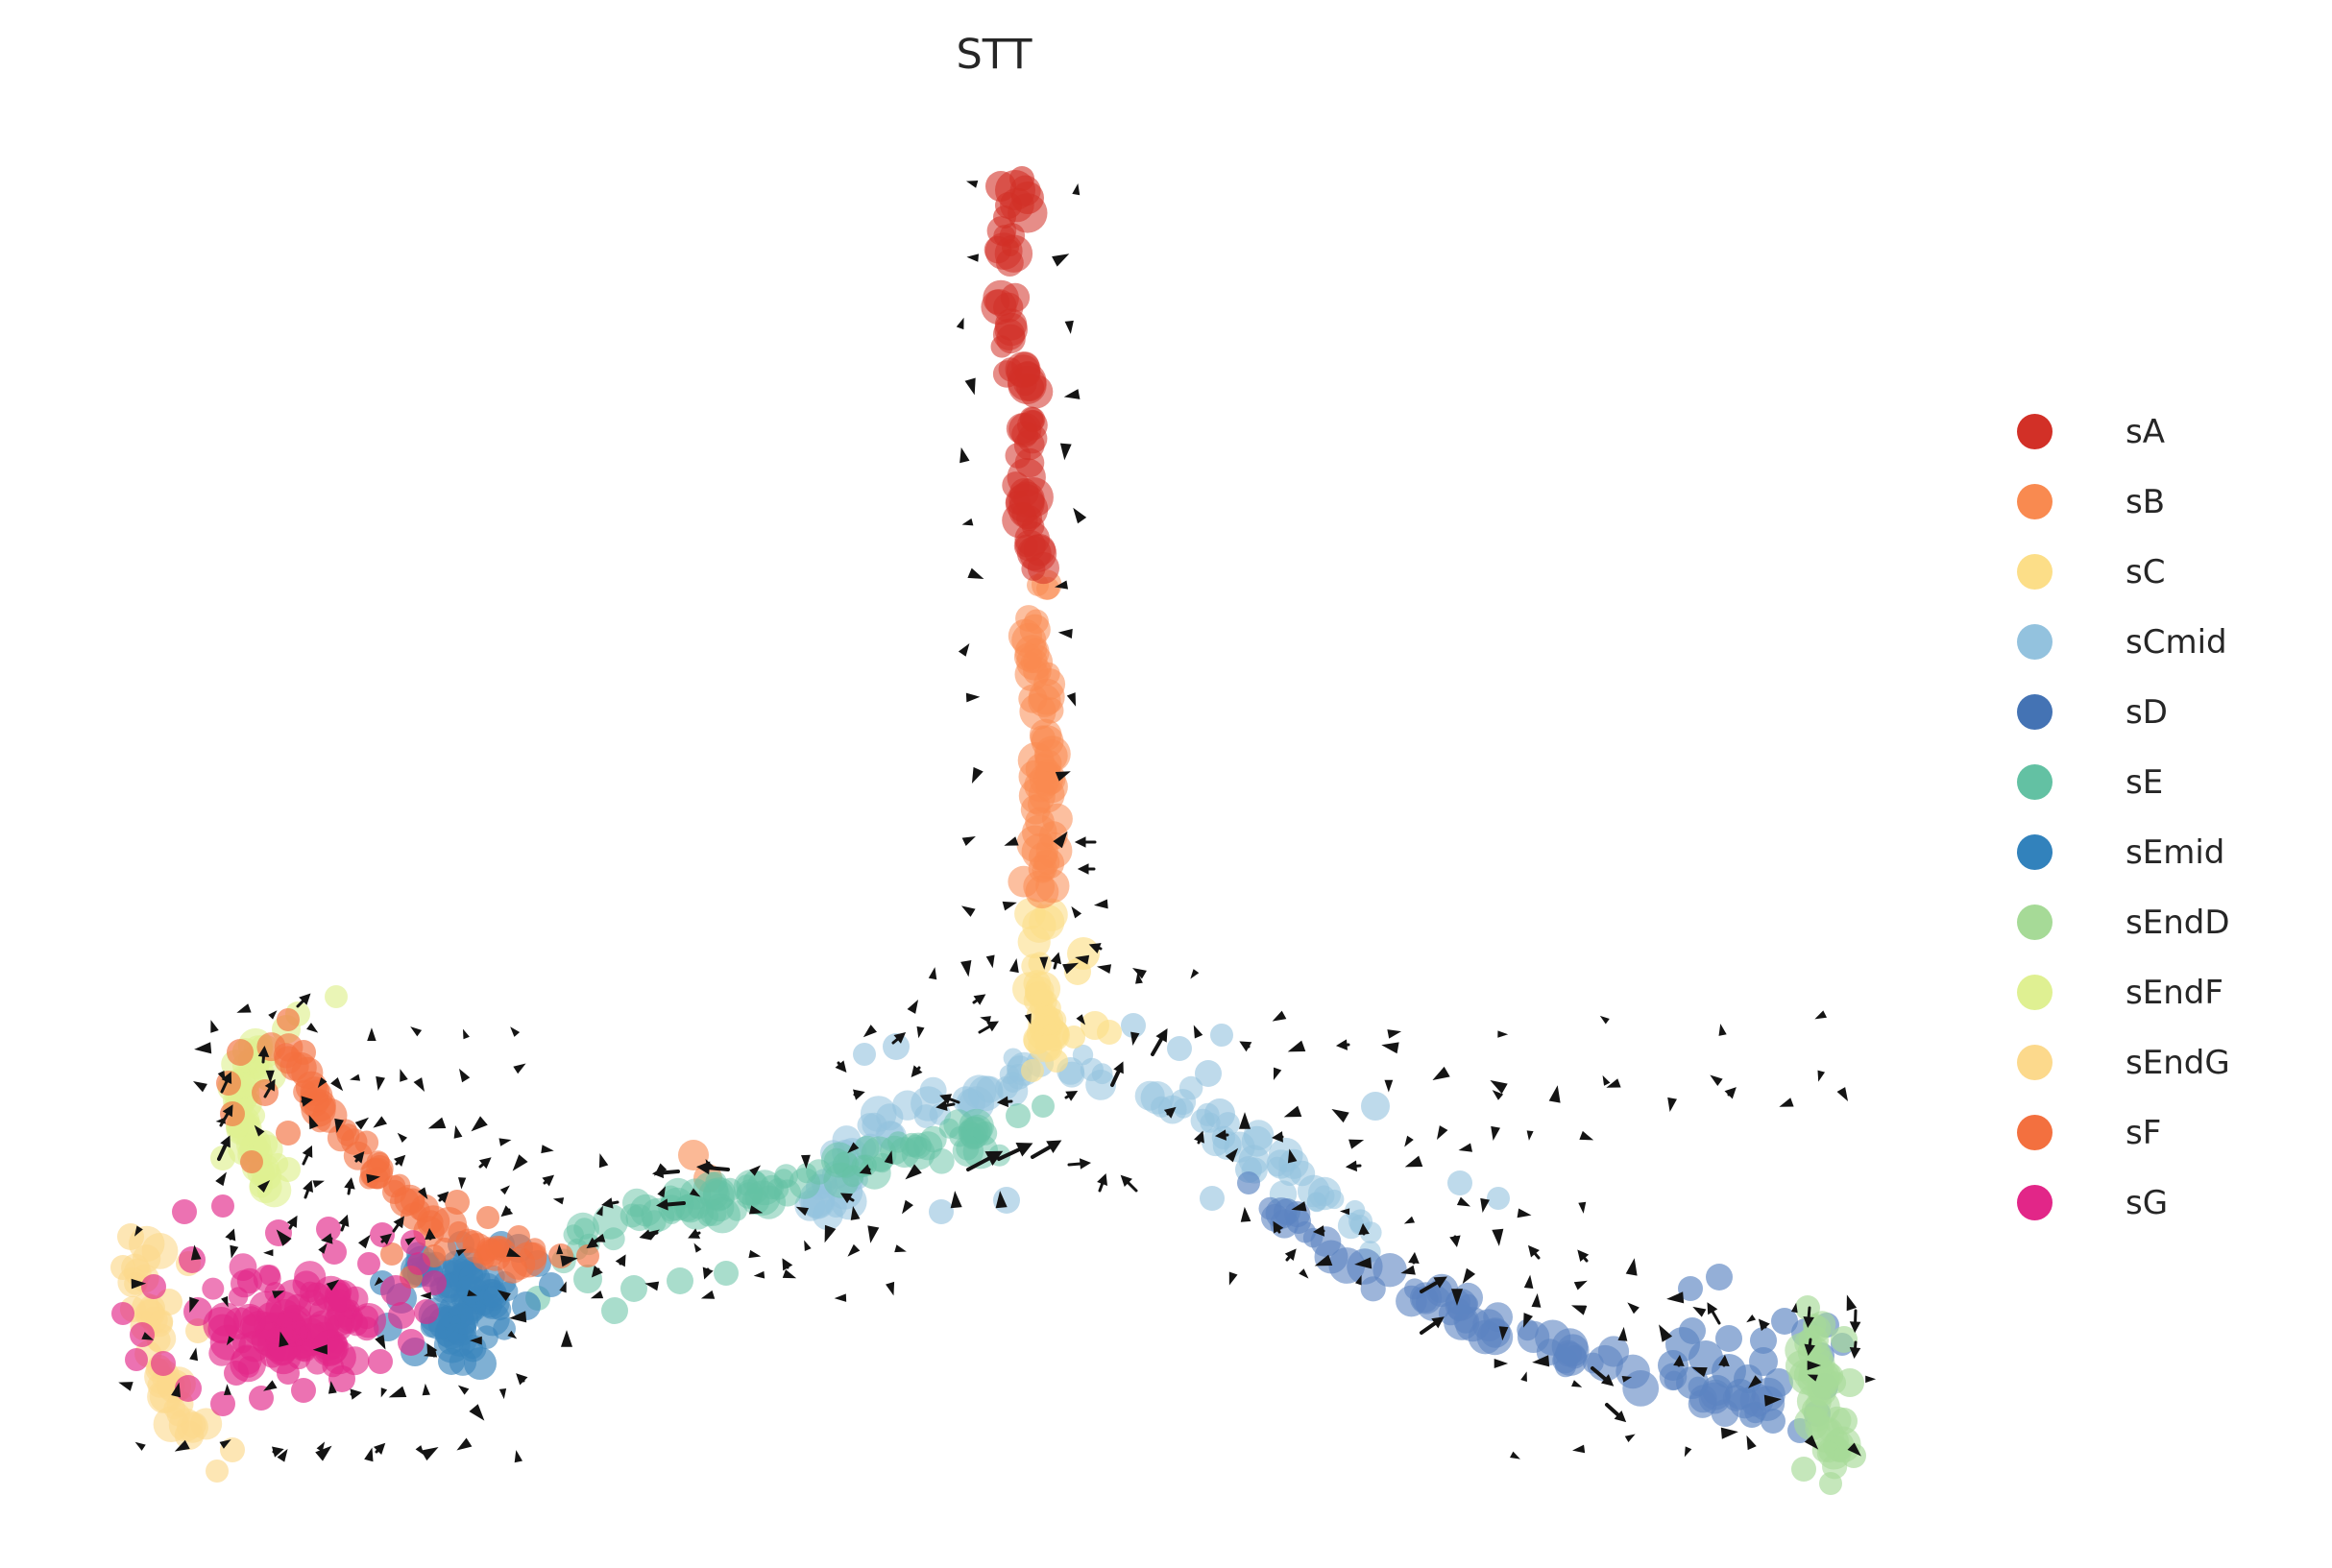  What do you see at coordinates (2176, 642) in the screenshot?
I see `legend-label: sCmid` at bounding box center [2176, 642].